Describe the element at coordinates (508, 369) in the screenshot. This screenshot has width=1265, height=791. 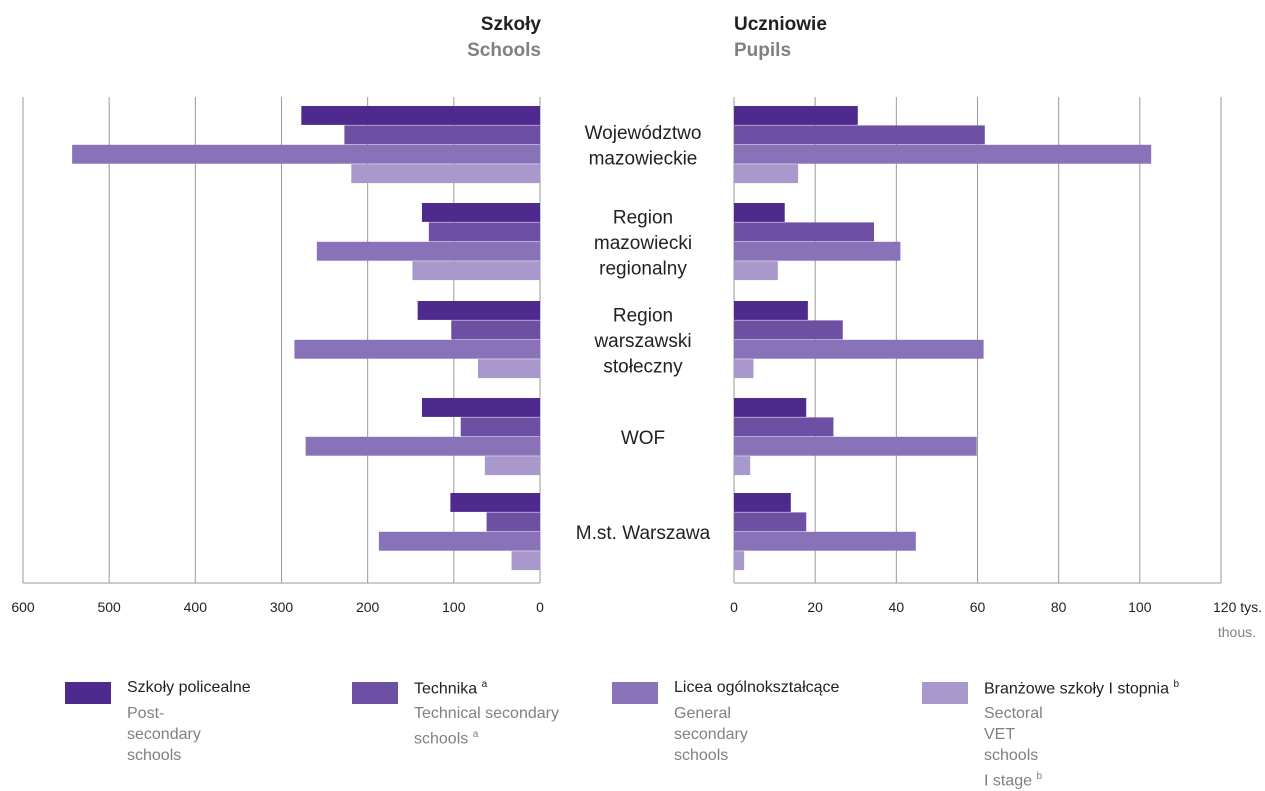
I see `bar-left-region-warszawski-stoleczny-branzowe-szkoly-i-stopnia` at that location.